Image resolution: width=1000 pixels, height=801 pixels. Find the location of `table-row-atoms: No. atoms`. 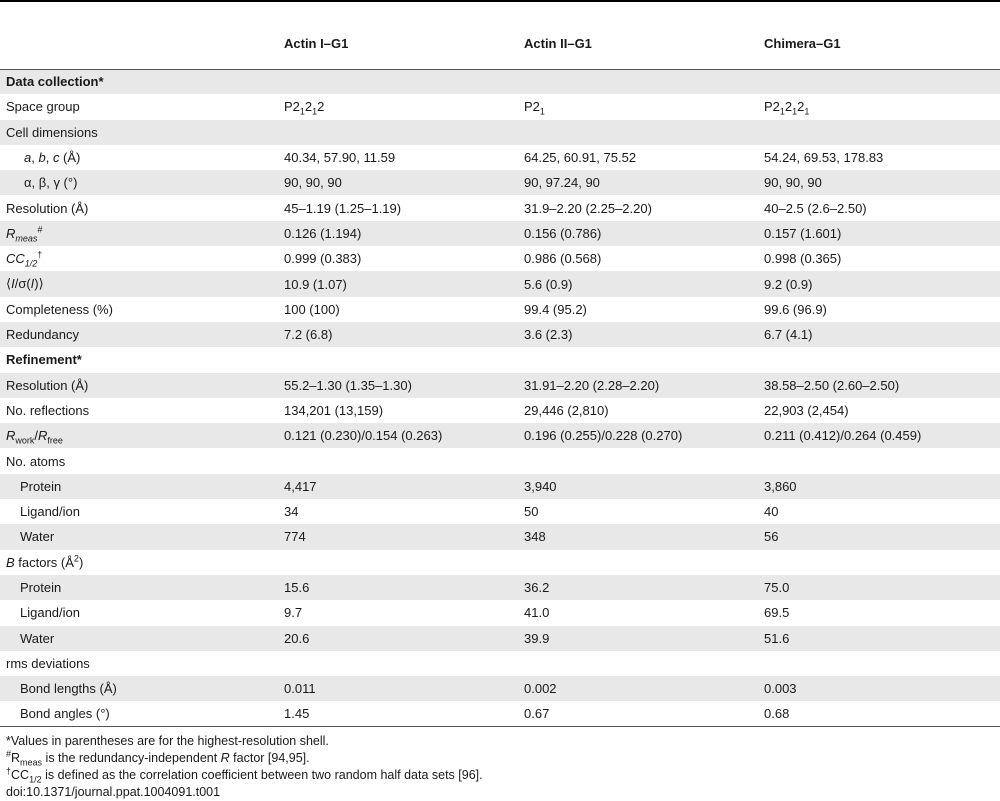

table-row-atoms: No. atoms is located at coordinates (500, 460).